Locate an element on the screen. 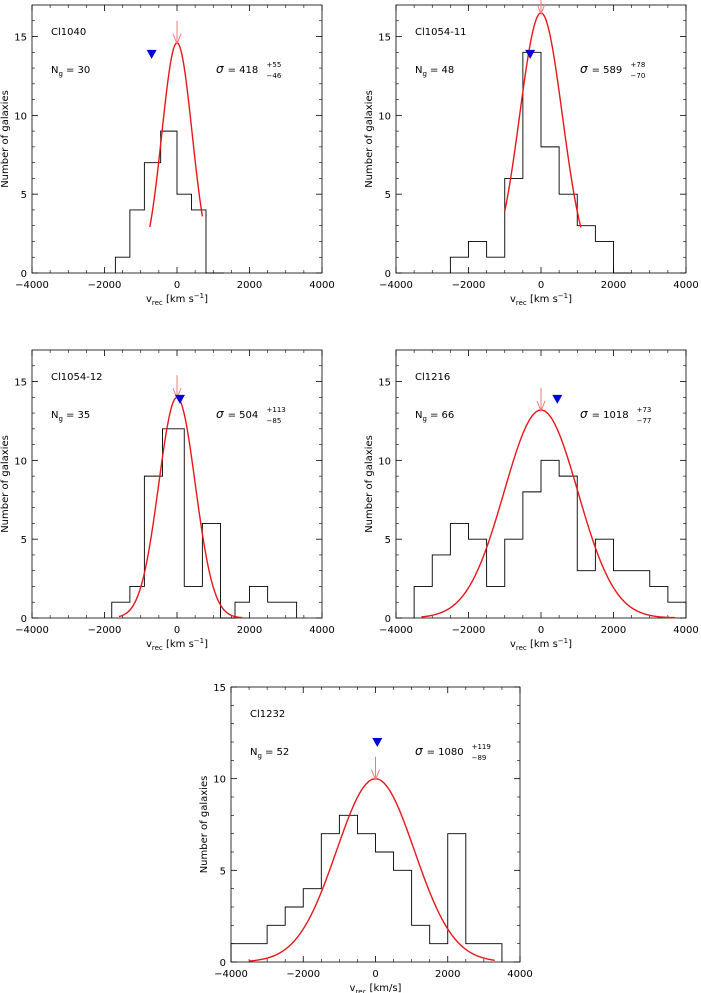 This screenshot has width=701, height=993. plot-frame is located at coordinates (375, 824).